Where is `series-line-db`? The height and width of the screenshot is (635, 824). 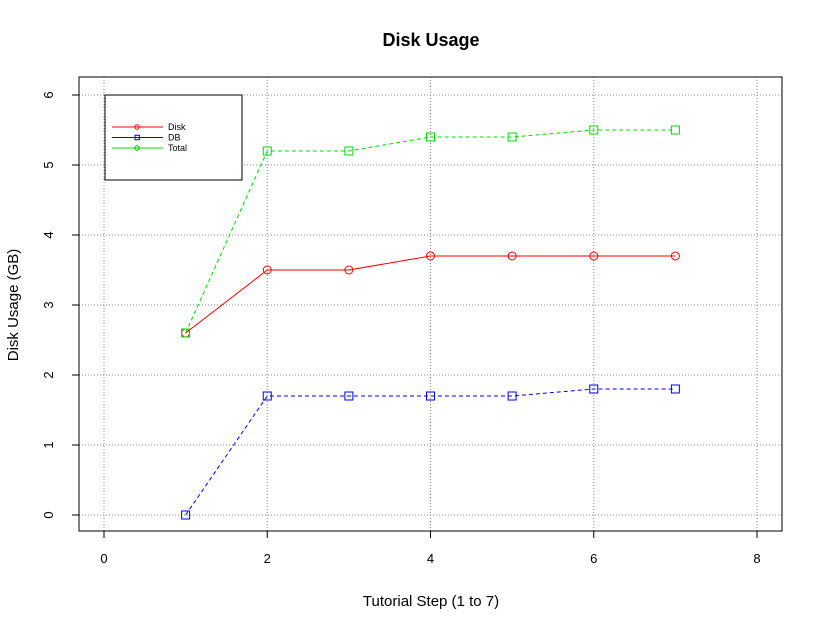 series-line-db is located at coordinates (430, 452).